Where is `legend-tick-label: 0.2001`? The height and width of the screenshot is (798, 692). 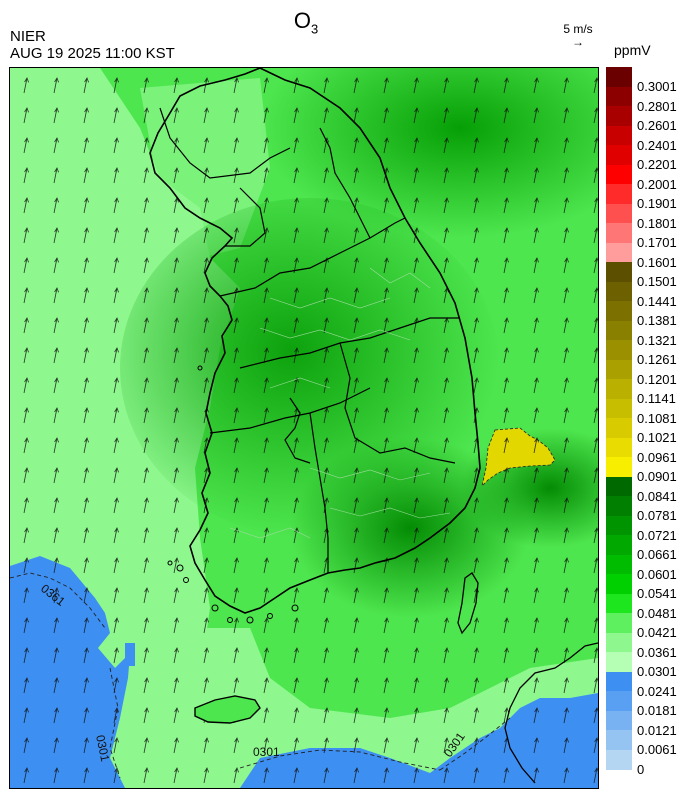
legend-tick-label: 0.2001 is located at coordinates (657, 184).